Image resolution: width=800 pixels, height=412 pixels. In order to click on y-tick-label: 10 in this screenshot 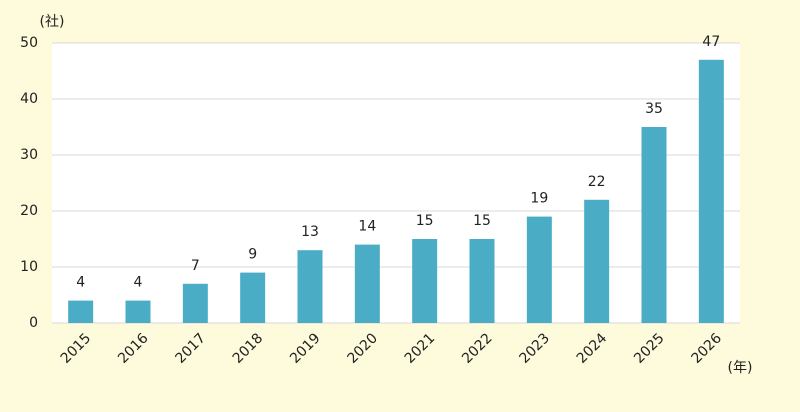, I will do `click(29, 267)`.